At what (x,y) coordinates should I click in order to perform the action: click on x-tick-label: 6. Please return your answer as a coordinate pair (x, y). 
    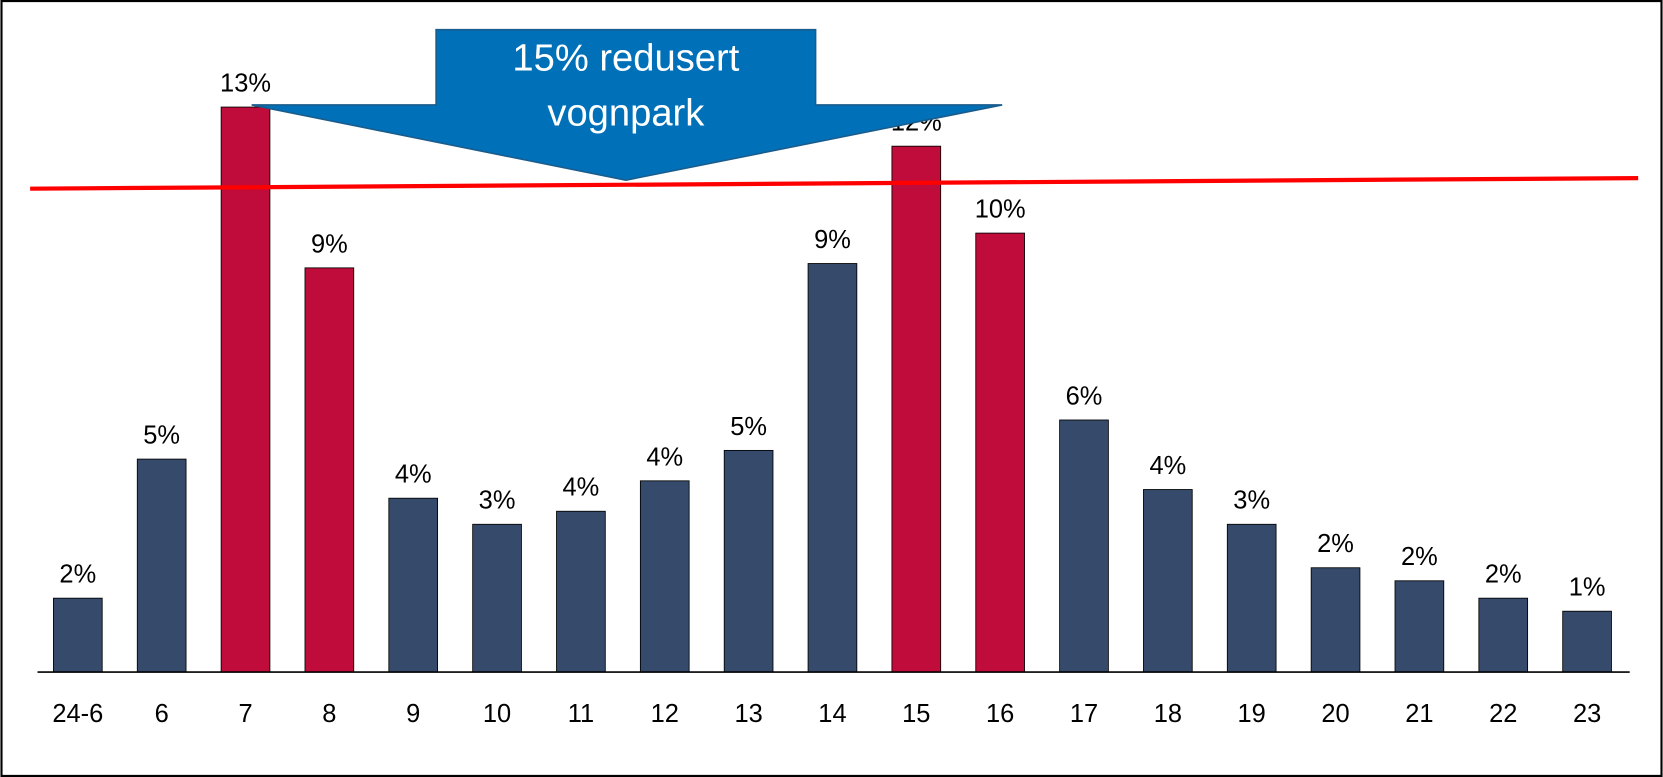
    Looking at the image, I should click on (162, 714).